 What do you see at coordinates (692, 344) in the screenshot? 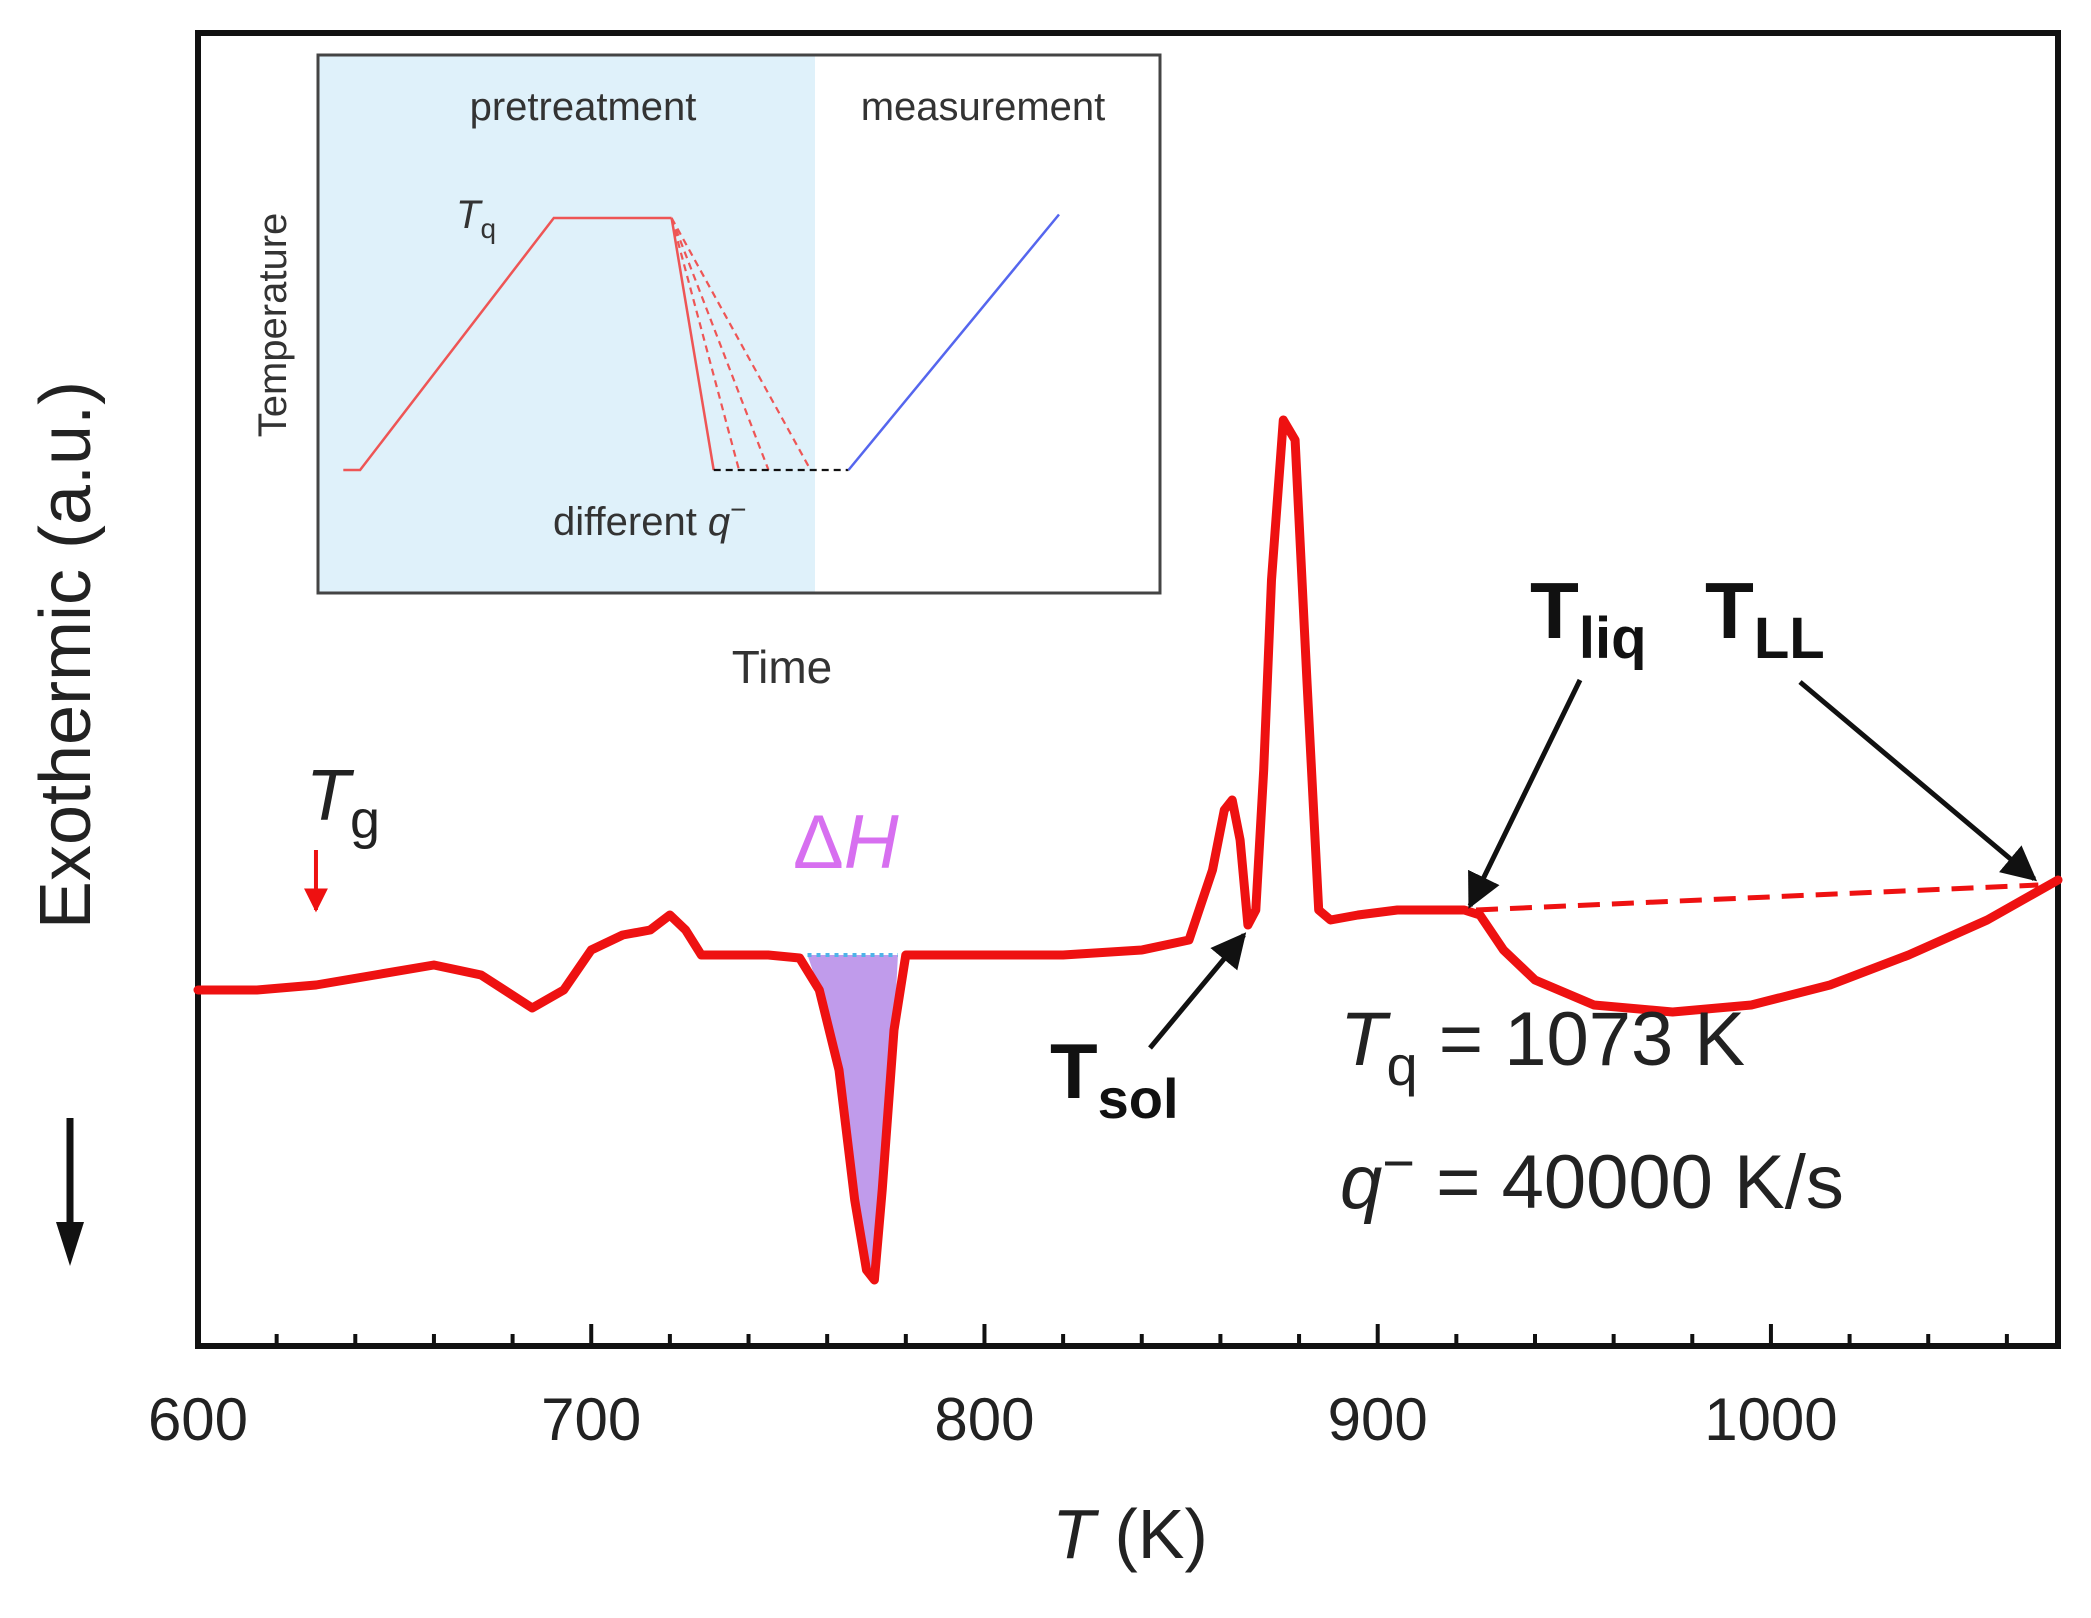
I see `inset-line-fast-quench` at bounding box center [692, 344].